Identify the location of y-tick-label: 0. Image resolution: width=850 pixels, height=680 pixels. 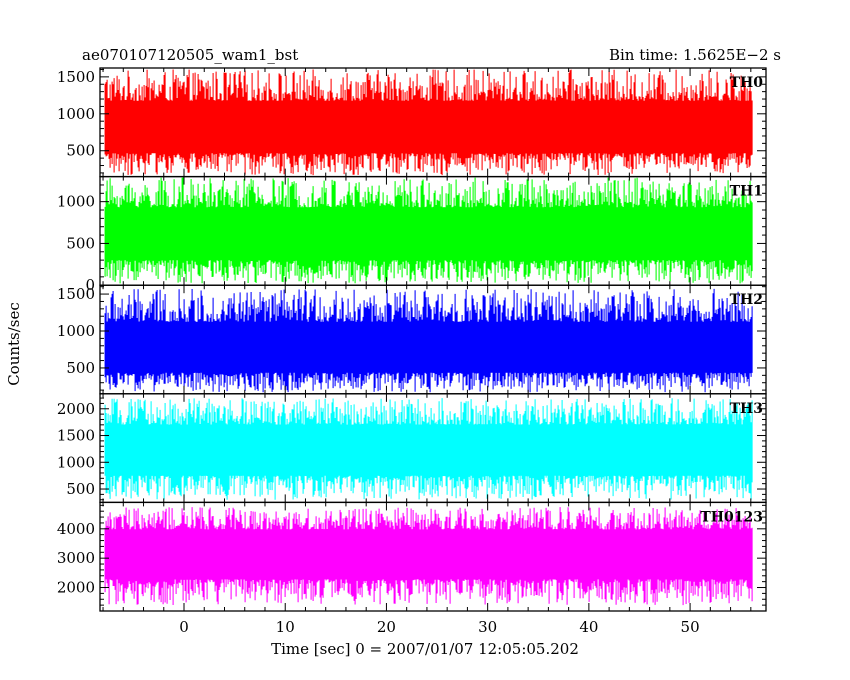
(90, 285).